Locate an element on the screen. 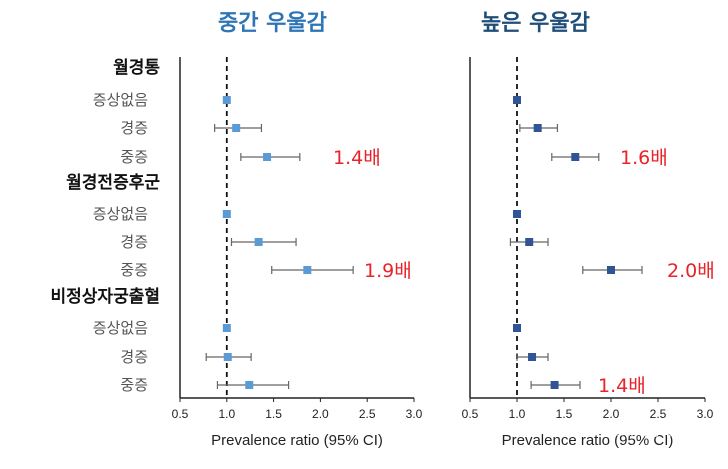  chart-title: 중간 우울감 is located at coordinates (272, 23).